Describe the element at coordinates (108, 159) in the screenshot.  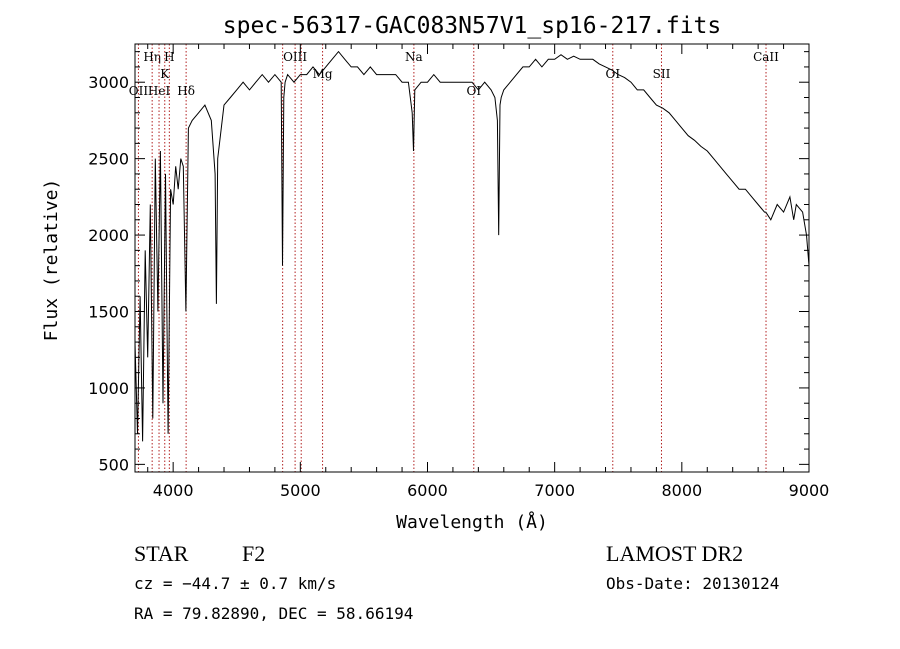
I see `y-tick-label: 2500` at that location.